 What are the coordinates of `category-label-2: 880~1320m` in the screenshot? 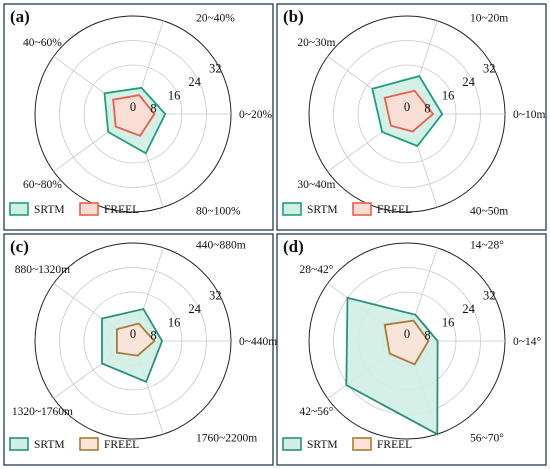 It's located at (42, 270).